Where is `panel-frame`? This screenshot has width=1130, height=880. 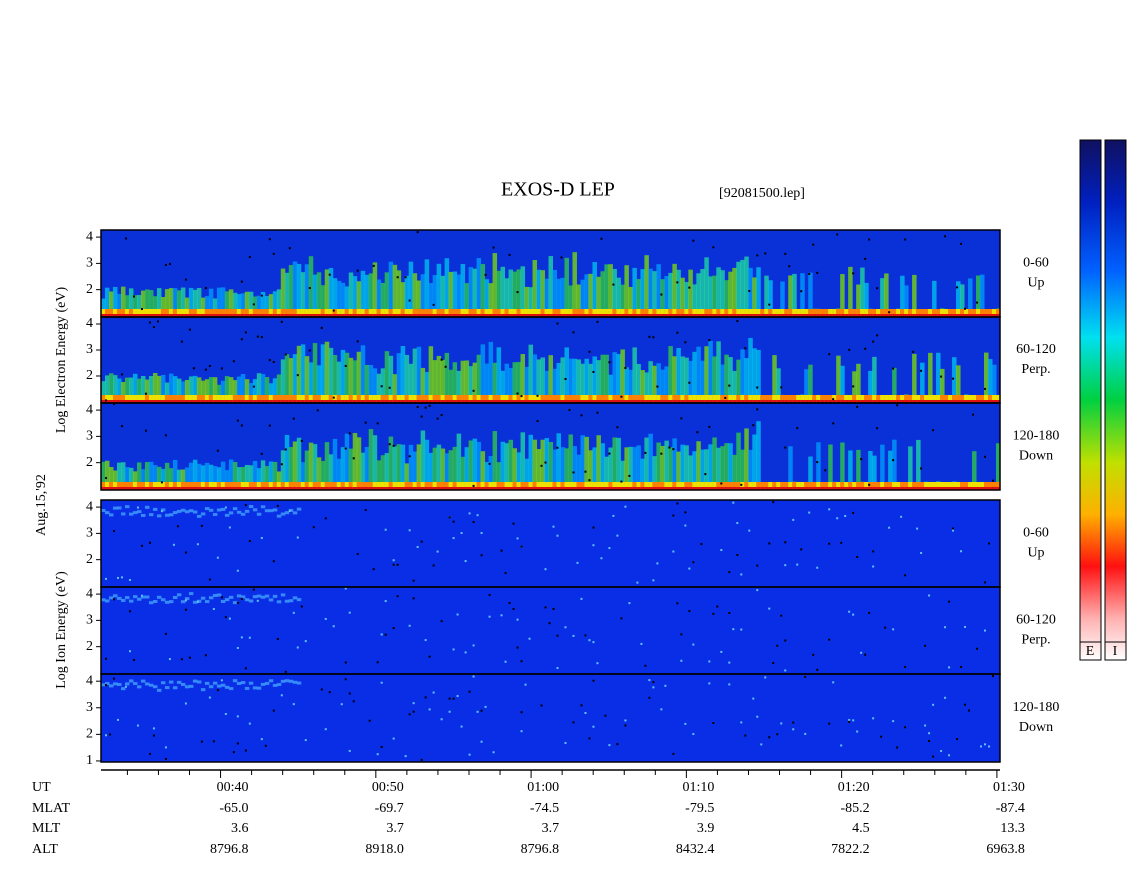 panel-frame is located at coordinates (550, 446).